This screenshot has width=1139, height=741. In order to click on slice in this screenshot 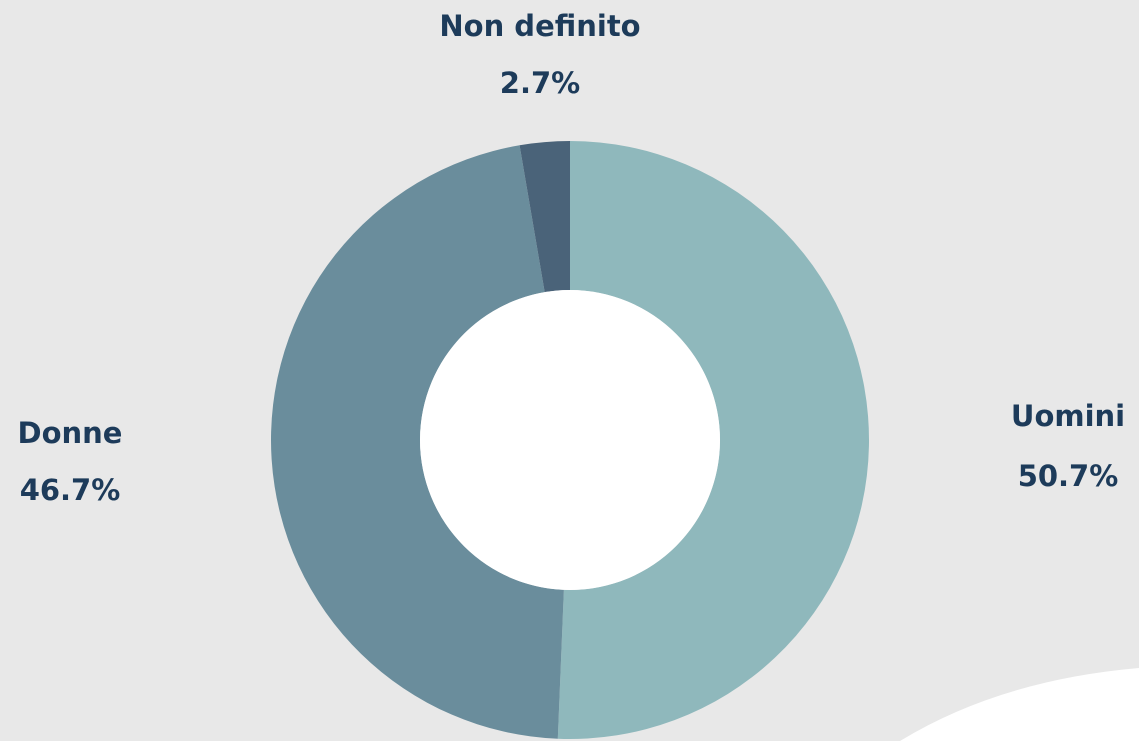, I will do `click(544, 217)`.